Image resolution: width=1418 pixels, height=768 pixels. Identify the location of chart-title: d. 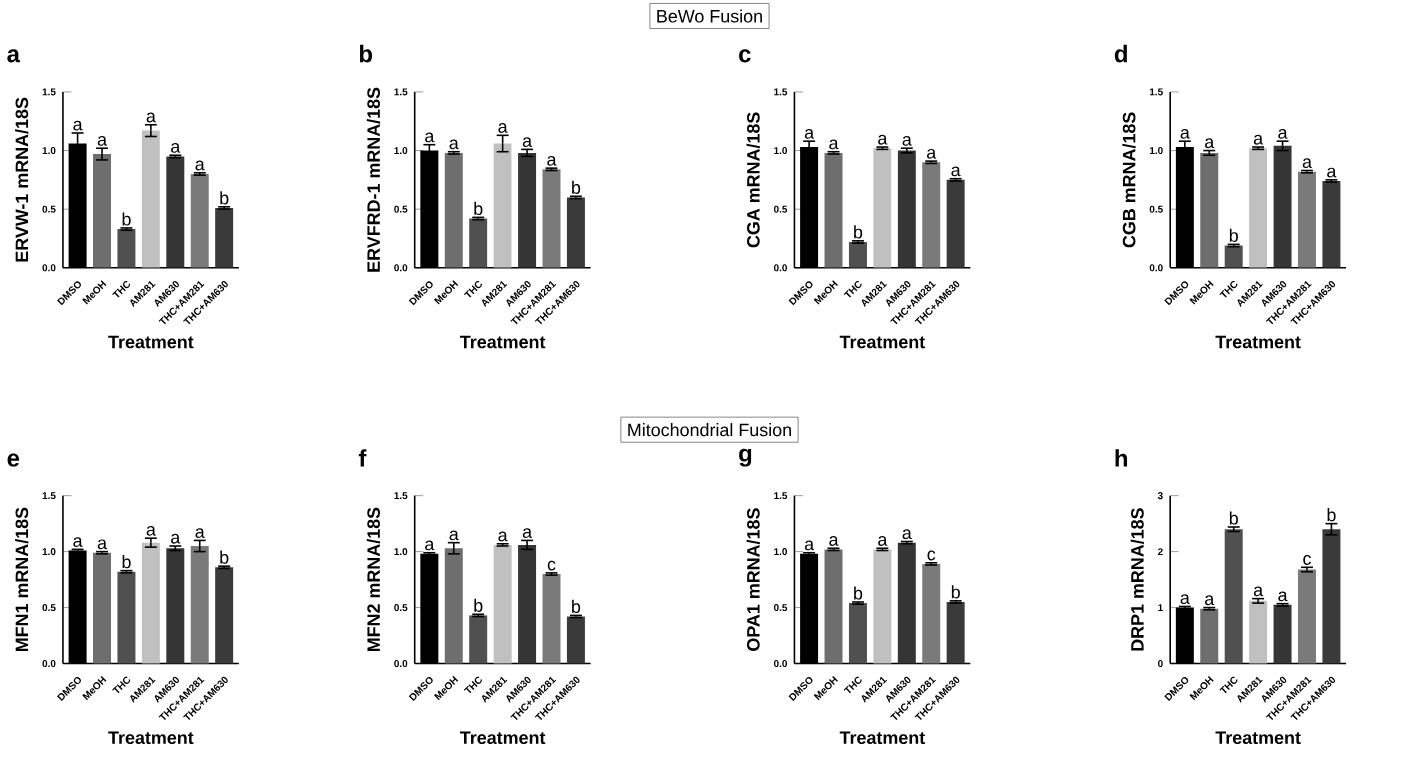
(1120, 54).